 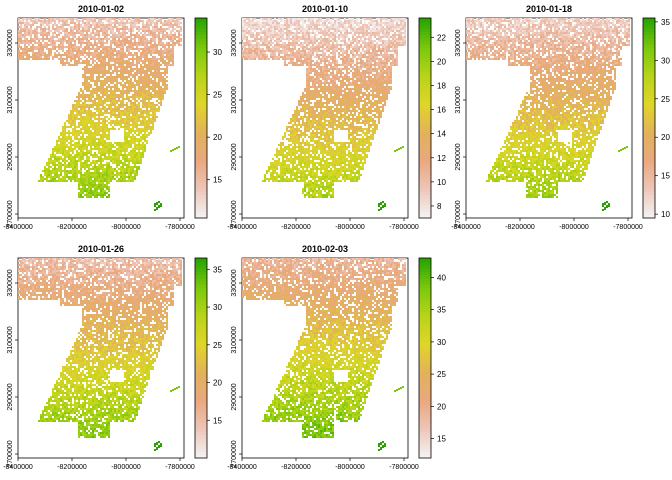 What do you see at coordinates (549, 9) in the screenshot?
I see `panel-title: 2010-01-18` at bounding box center [549, 9].